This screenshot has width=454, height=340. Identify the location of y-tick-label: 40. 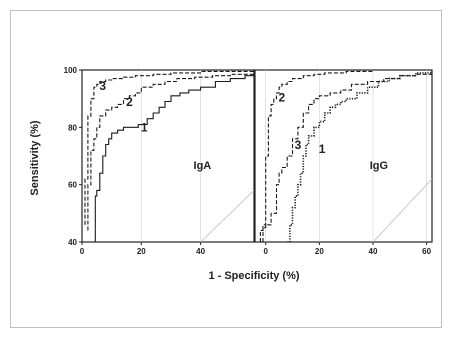
(72, 242).